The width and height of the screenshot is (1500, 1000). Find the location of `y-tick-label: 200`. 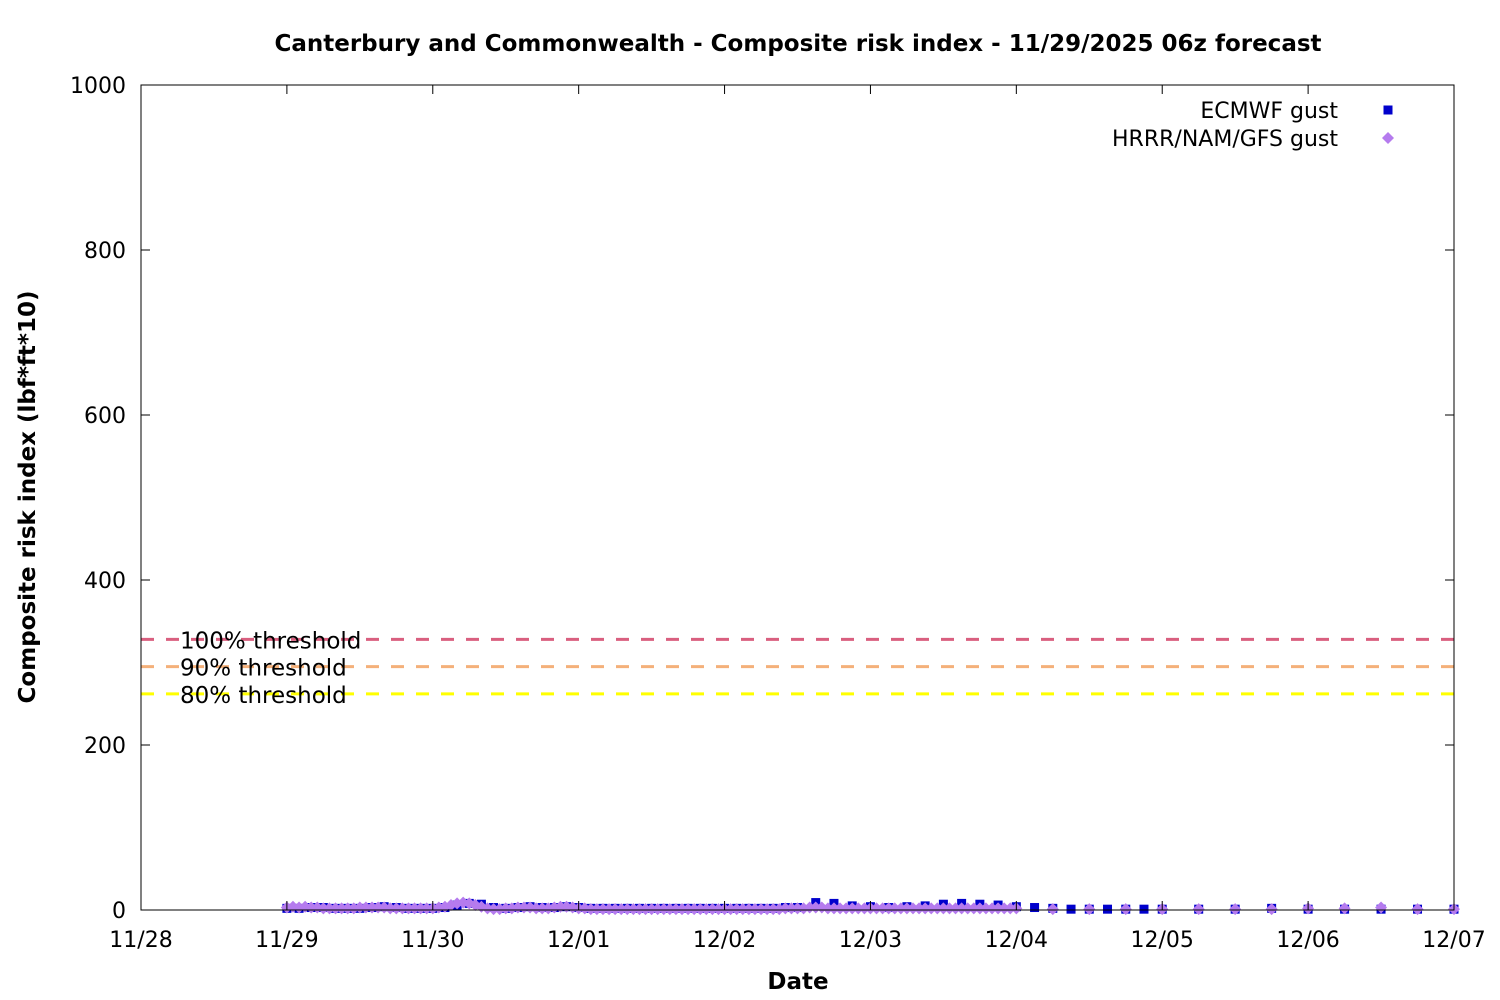

y-tick-label: 200 is located at coordinates (105, 746).